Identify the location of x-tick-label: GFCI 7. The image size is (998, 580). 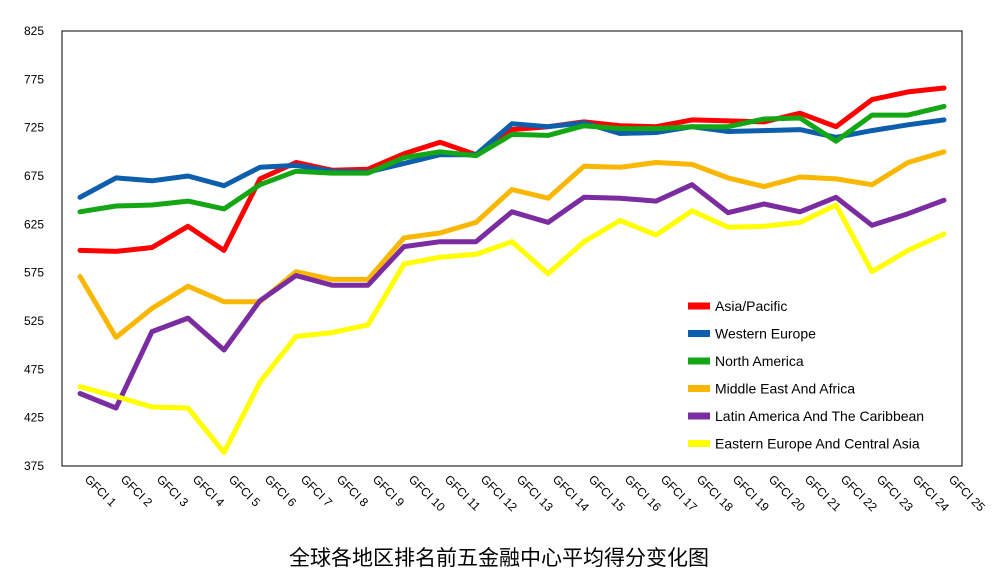
(316, 490).